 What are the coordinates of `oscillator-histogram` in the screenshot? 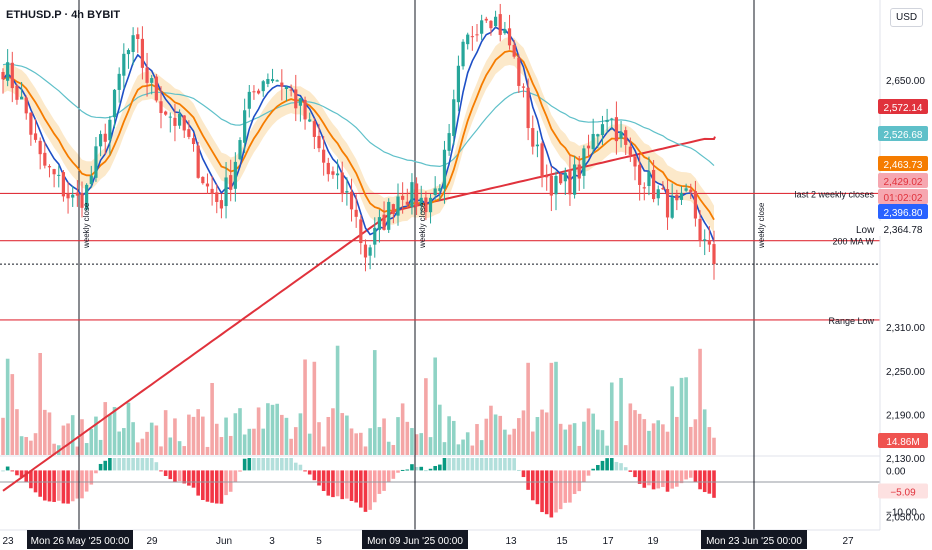 It's located at (358, 488).